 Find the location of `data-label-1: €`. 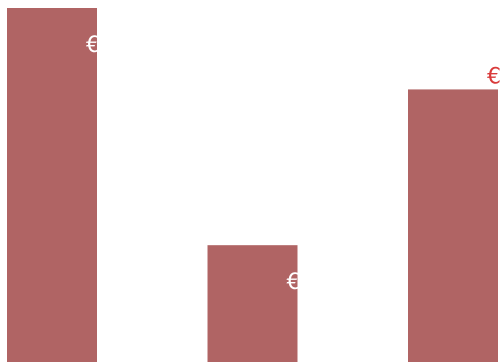

data-label-1: € is located at coordinates (93, 45).